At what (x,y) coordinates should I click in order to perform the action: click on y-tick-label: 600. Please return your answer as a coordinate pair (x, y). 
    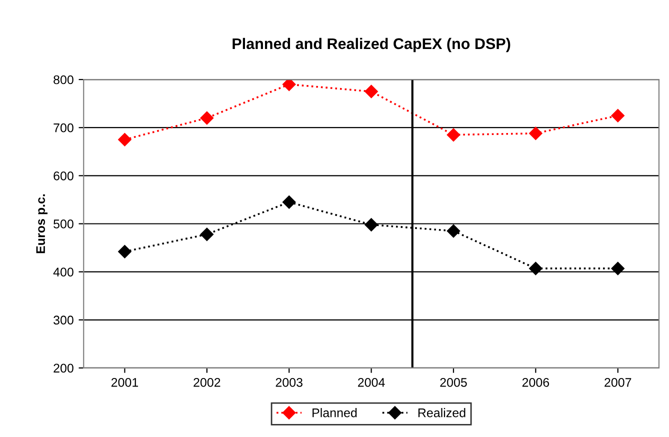
    Looking at the image, I should click on (64, 175).